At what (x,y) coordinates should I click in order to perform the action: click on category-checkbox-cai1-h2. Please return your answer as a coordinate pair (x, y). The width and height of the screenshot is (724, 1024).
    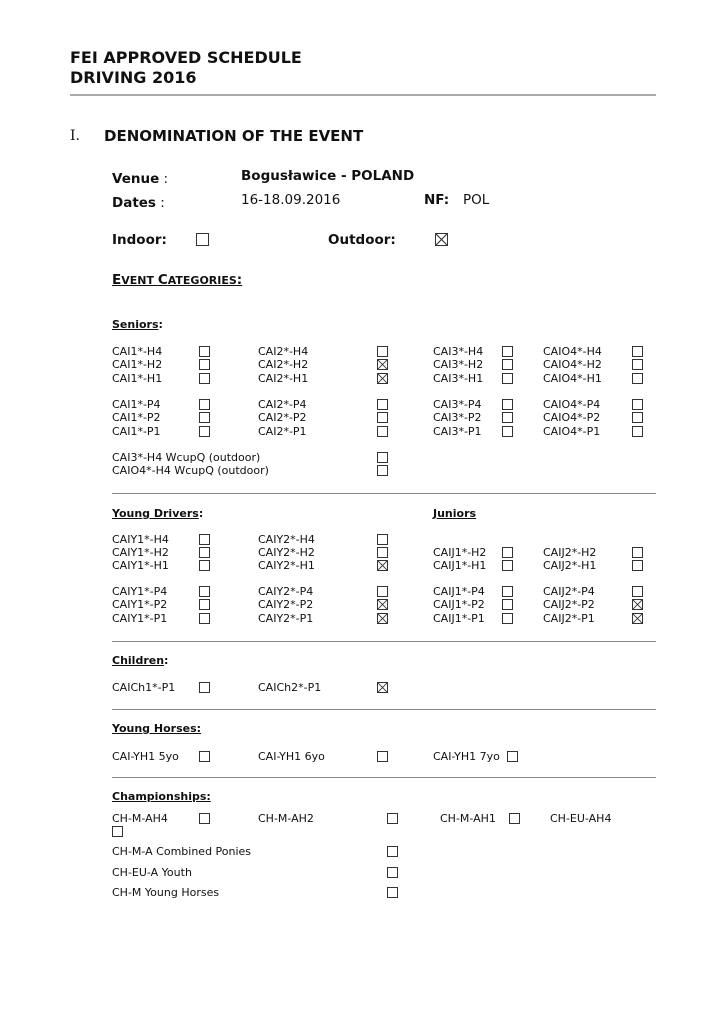
    Looking at the image, I should click on (204, 364).